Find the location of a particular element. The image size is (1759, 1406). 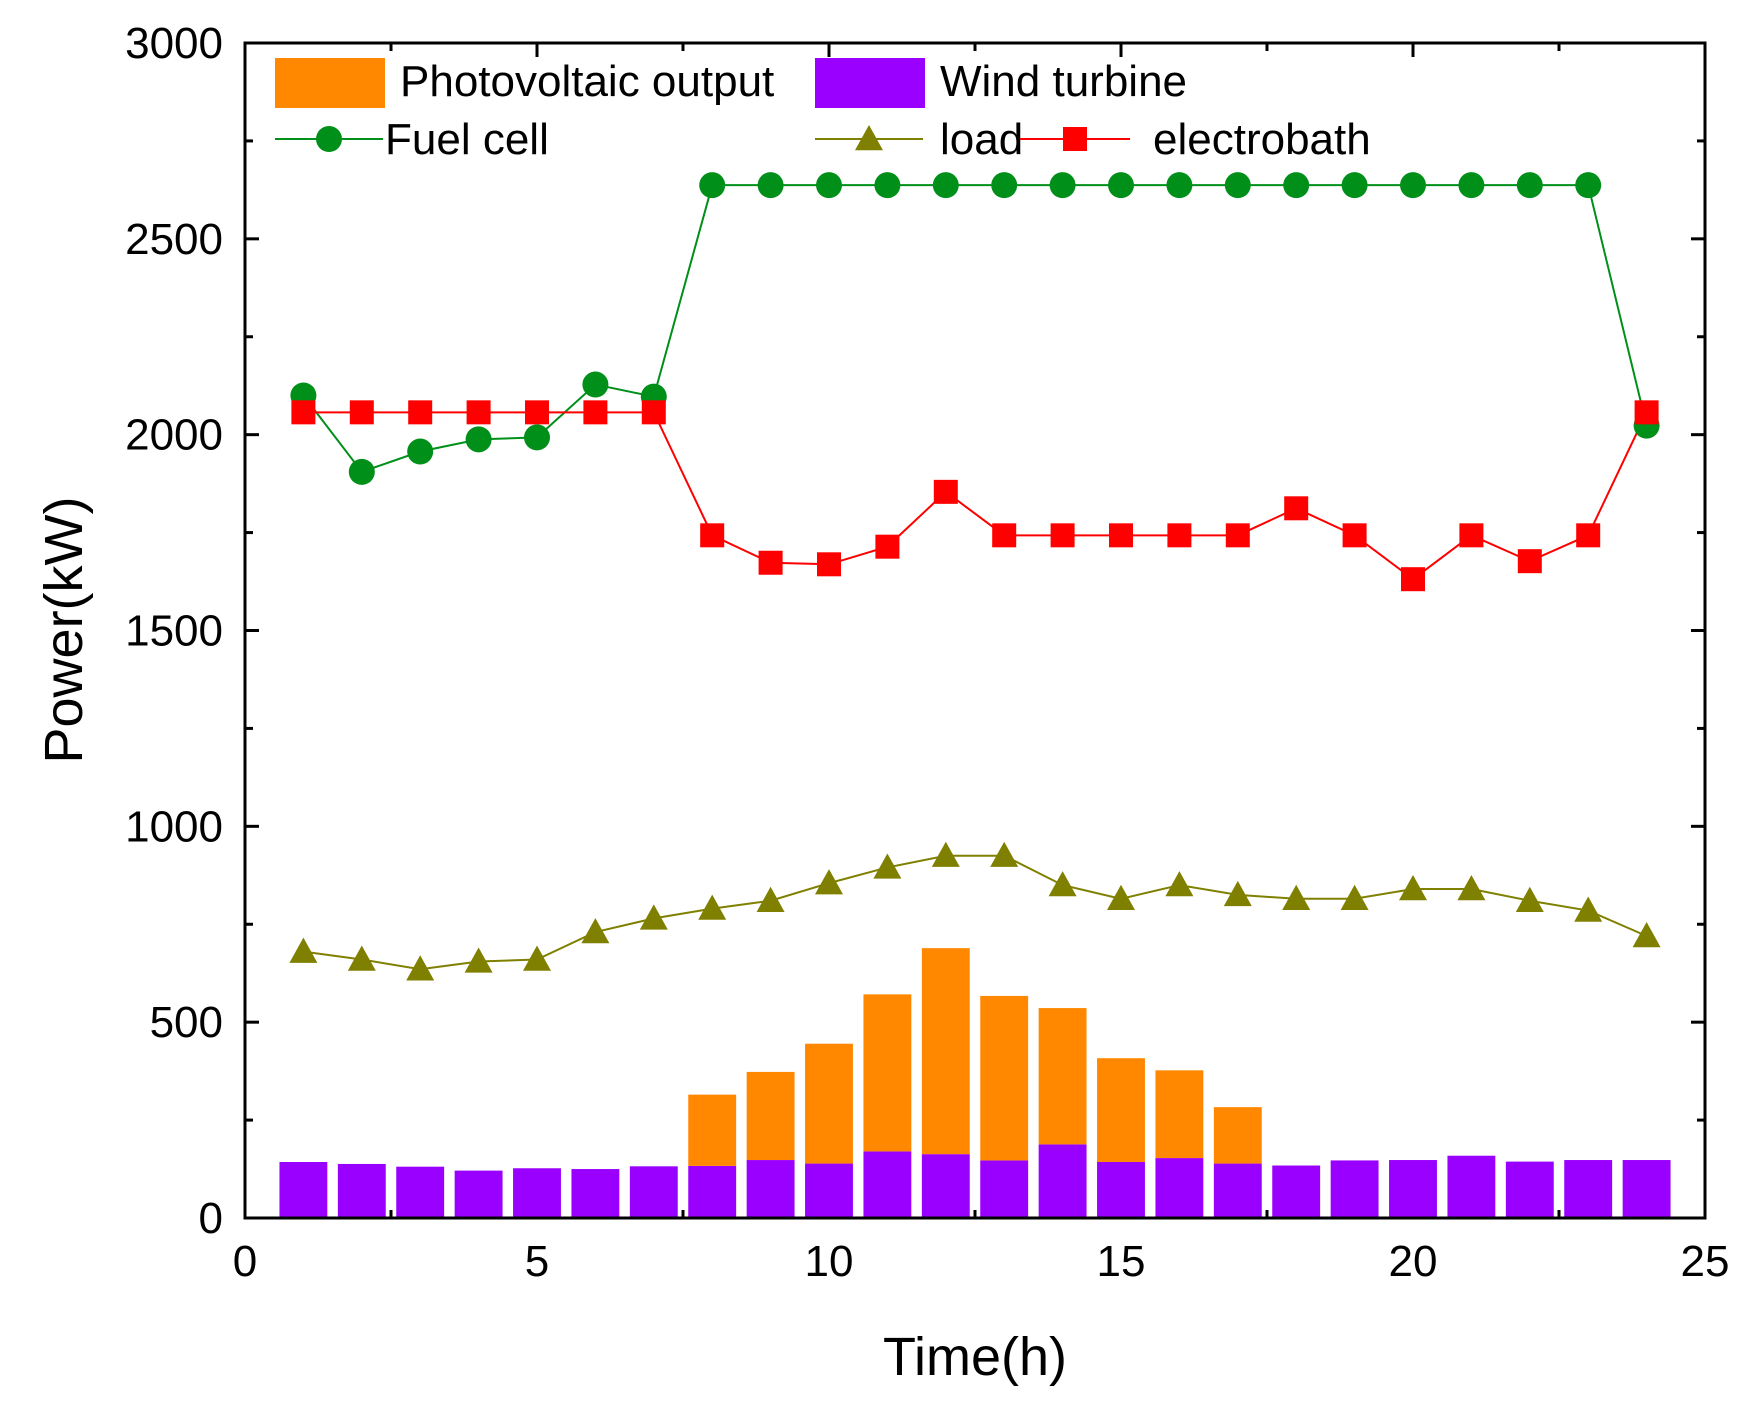

legend-label-wind-turbine: Wind turbine is located at coordinates (1063, 81).